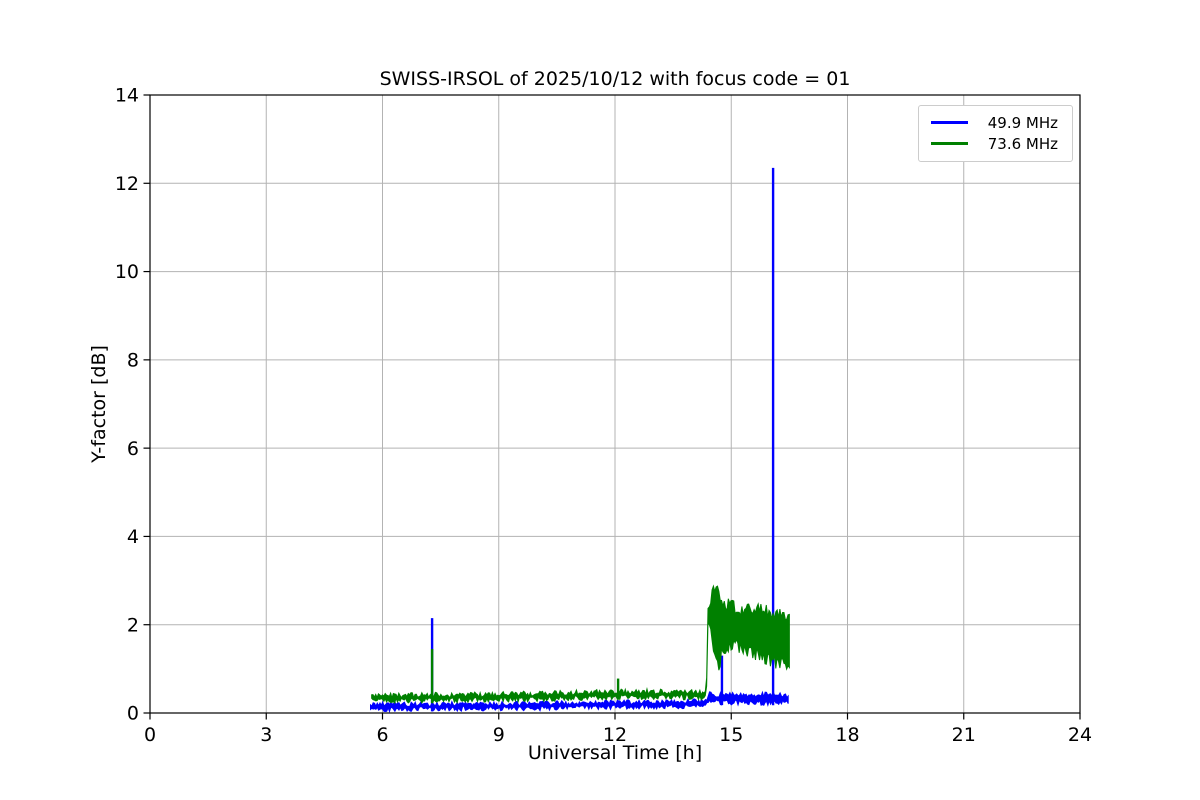 This screenshot has width=1200, height=800. Describe the element at coordinates (150, 735) in the screenshot. I see `x-tick-label: 0` at that location.